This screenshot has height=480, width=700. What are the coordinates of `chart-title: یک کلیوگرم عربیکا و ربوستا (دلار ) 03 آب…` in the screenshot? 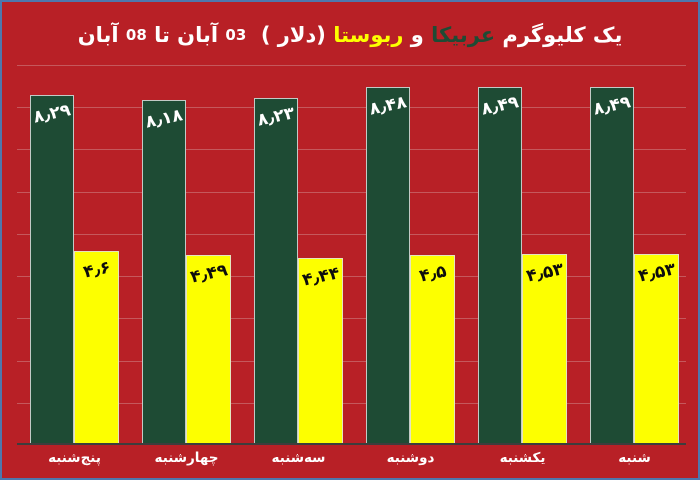 It's located at (350, 35).